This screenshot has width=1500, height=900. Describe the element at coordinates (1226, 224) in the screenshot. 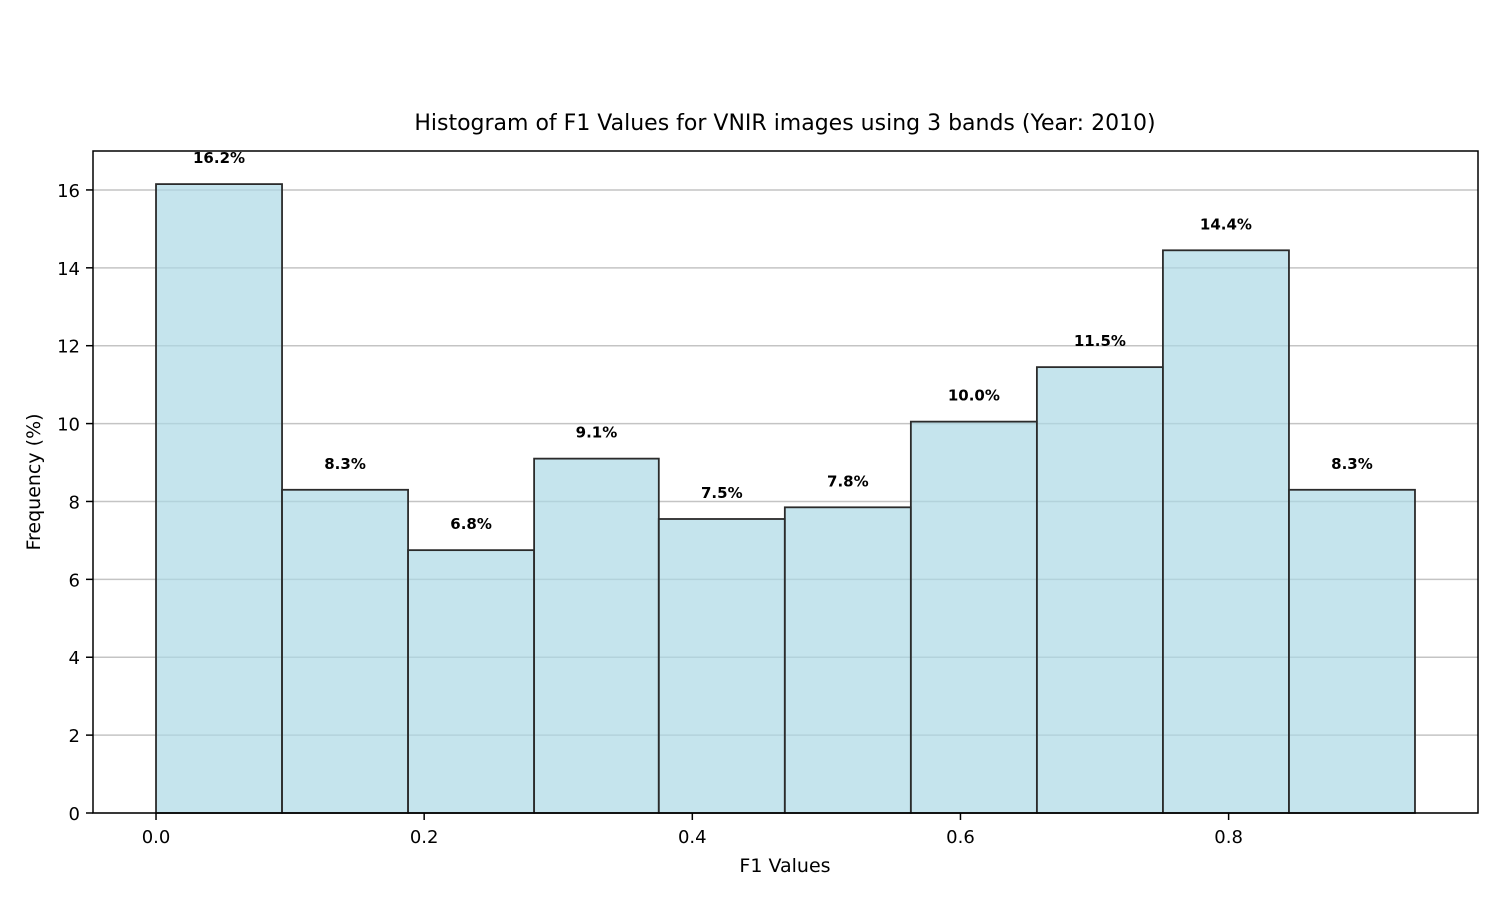

I see `bar-value-label: 14.4%` at that location.